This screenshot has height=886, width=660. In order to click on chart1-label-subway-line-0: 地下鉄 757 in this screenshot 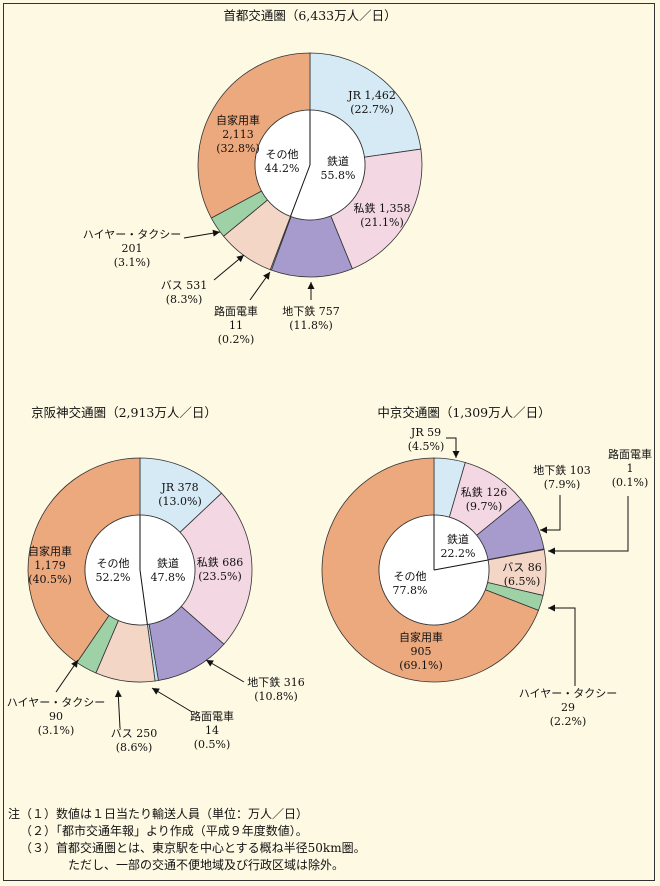, I will do `click(311, 311)`.